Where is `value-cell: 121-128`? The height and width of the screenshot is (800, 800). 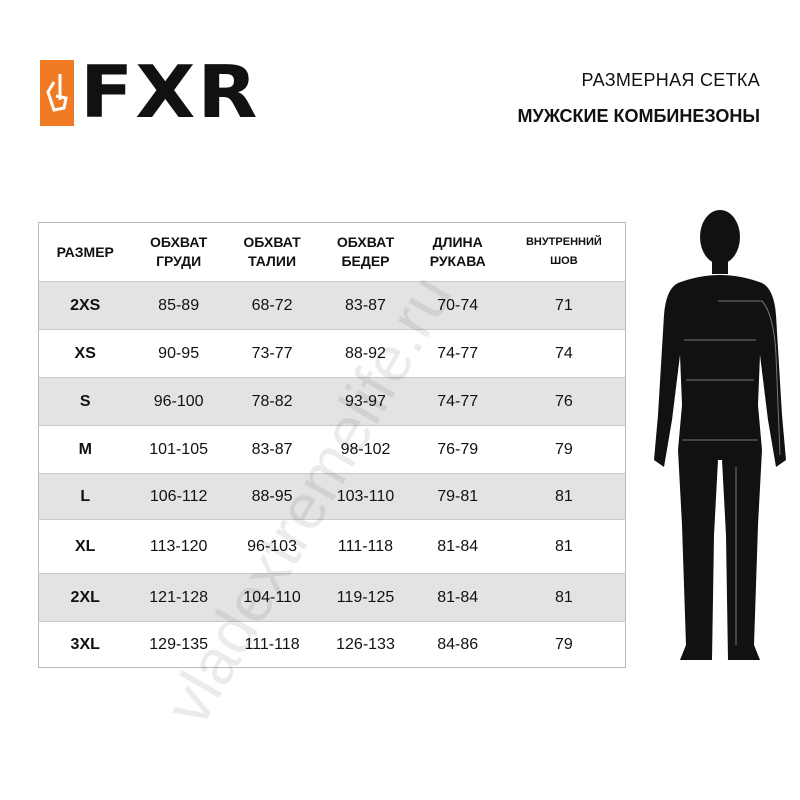
value-cell: 121-128 is located at coordinates (178, 597).